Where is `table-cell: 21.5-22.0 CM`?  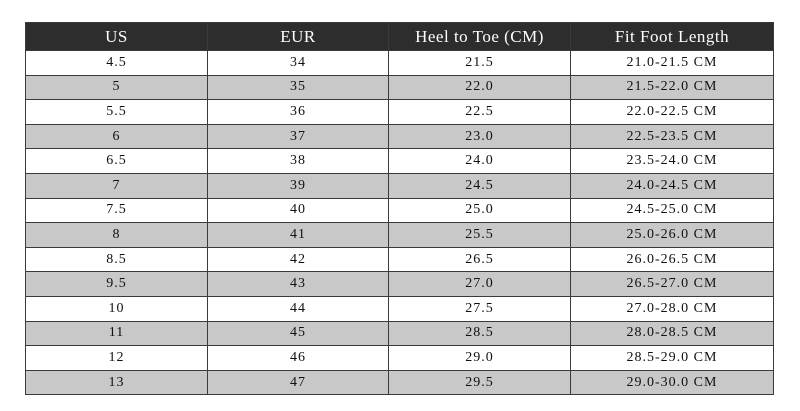
table-cell: 21.5-22.0 CM is located at coordinates (672, 87).